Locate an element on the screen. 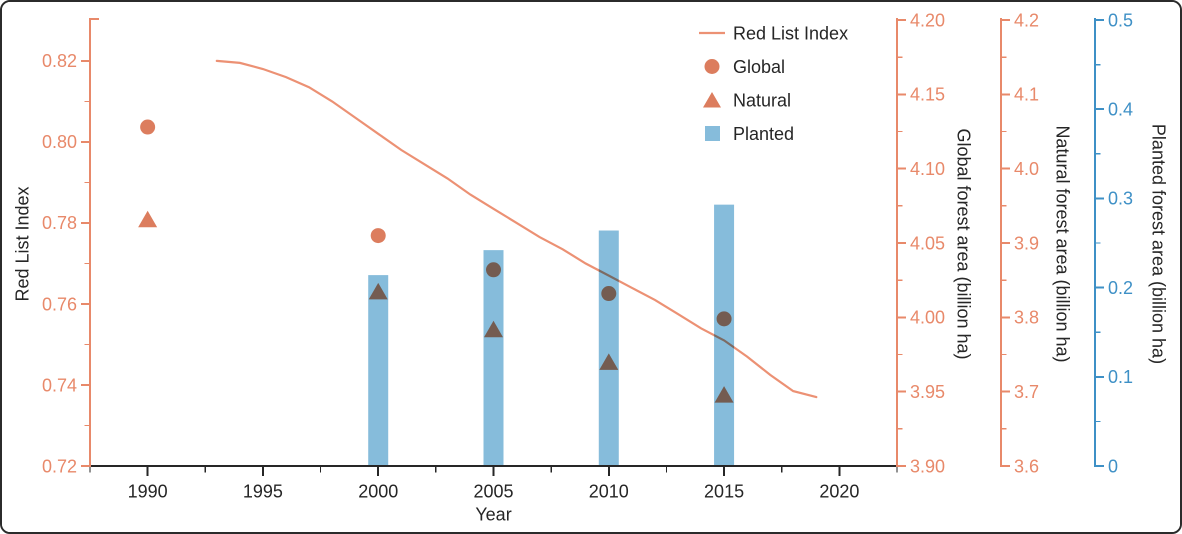 The height and width of the screenshot is (534, 1182). legend-label-red-list-index: Red List Index is located at coordinates (790, 33).